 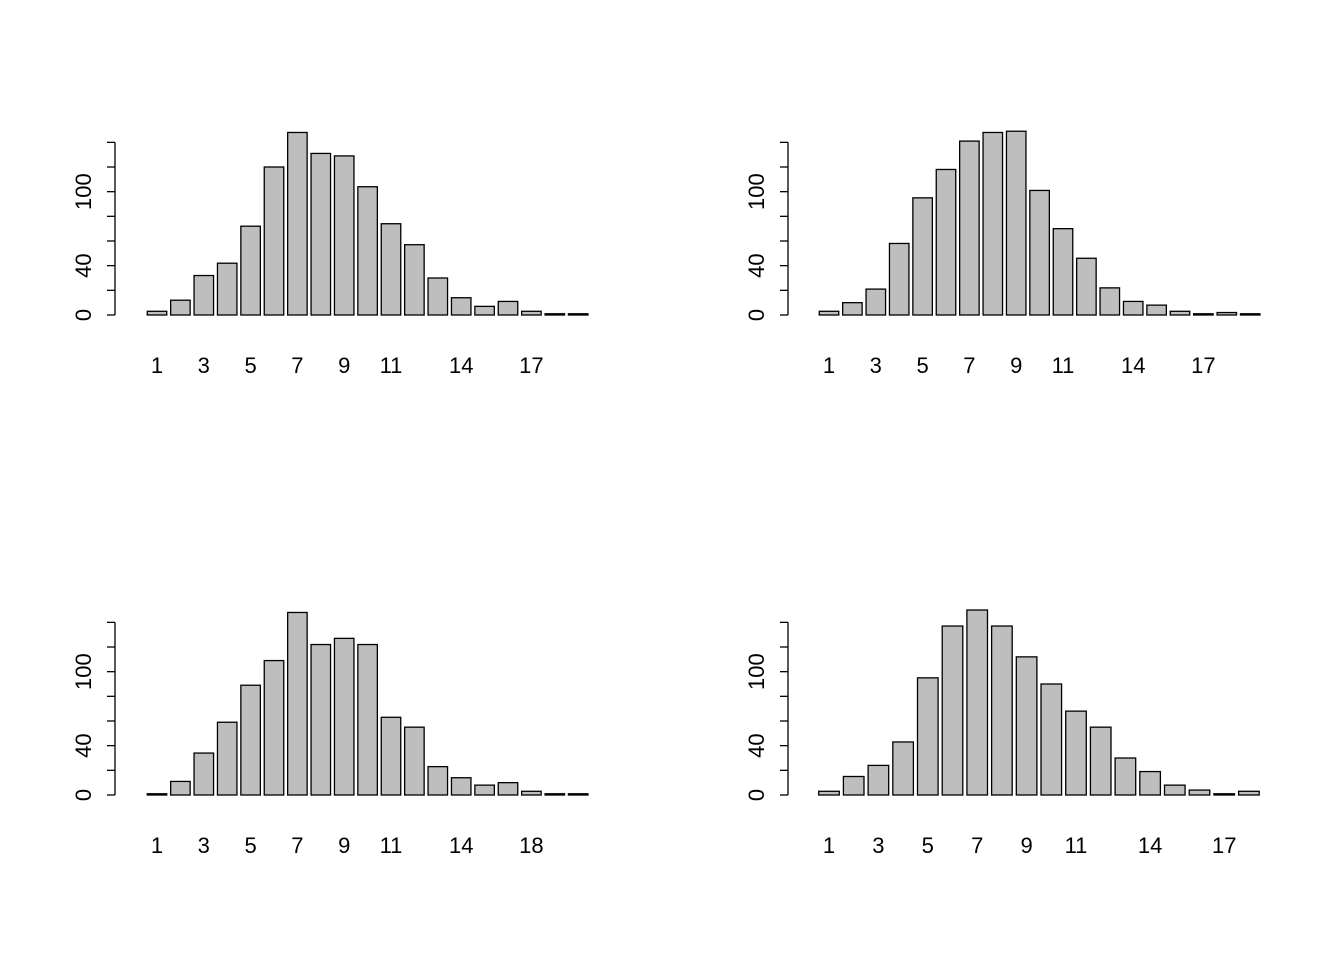 What do you see at coordinates (531, 845) in the screenshot?
I see `x-tick-label: 18` at bounding box center [531, 845].